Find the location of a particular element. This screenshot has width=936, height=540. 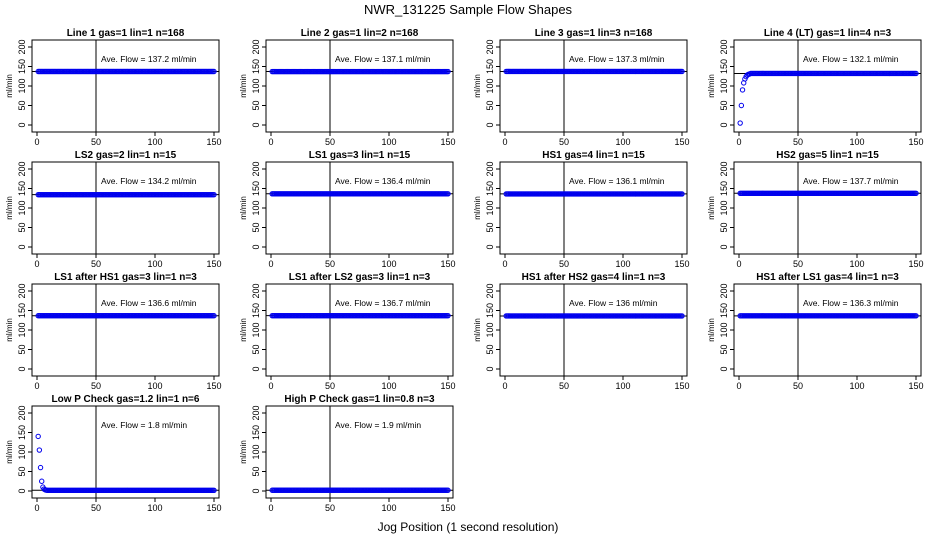

ave-flow-annotation: Ave. Flow = 134.2 ml/min is located at coordinates (149, 181).